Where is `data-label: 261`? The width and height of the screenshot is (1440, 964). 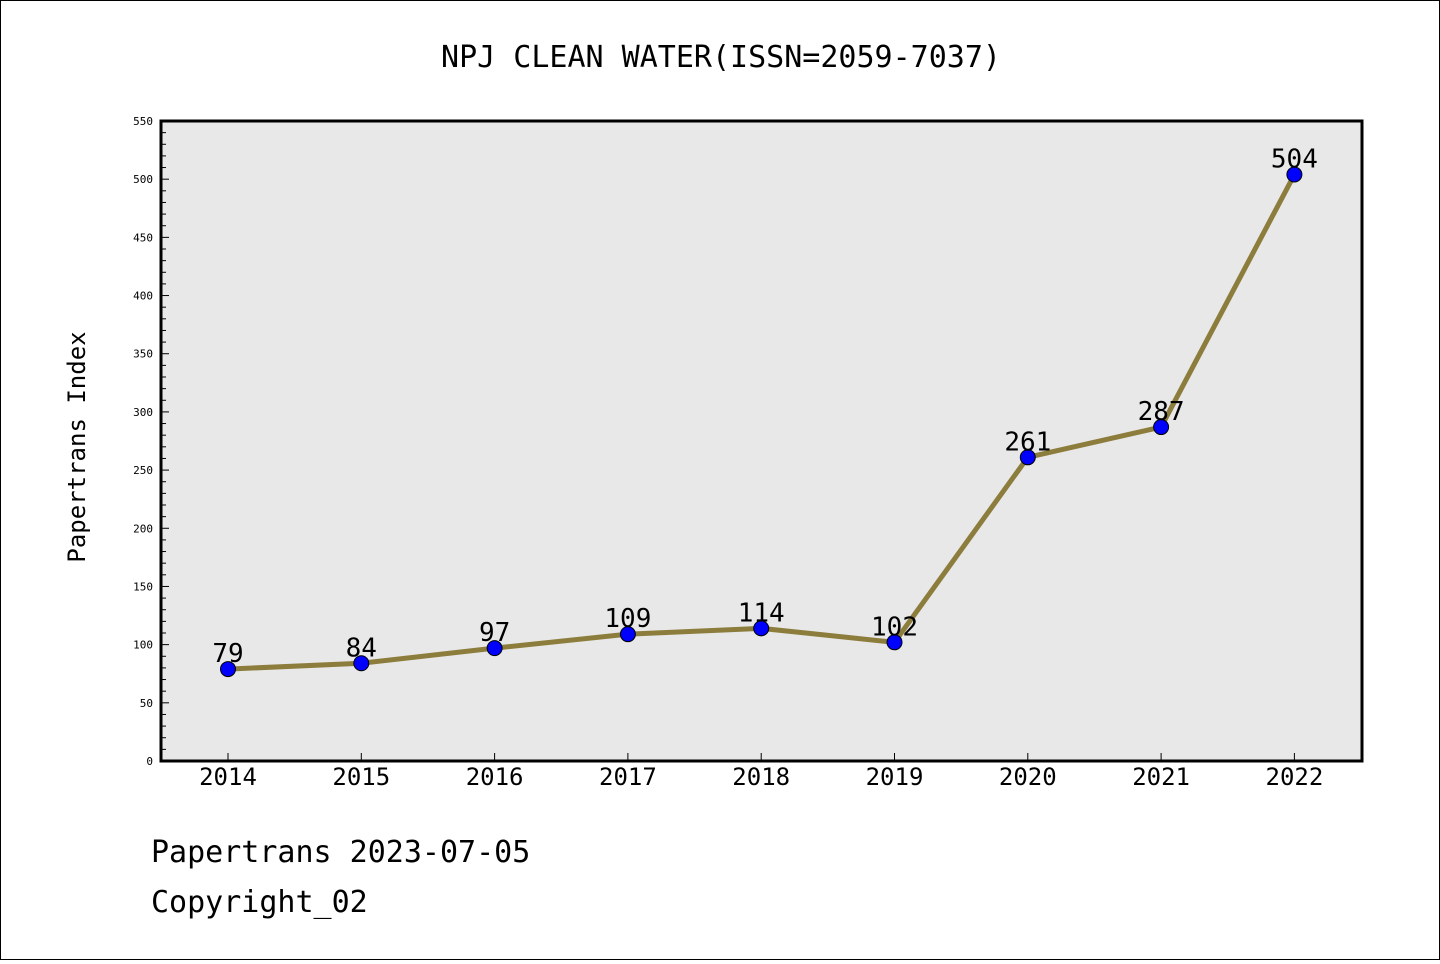 data-label: 261 is located at coordinates (1027, 442).